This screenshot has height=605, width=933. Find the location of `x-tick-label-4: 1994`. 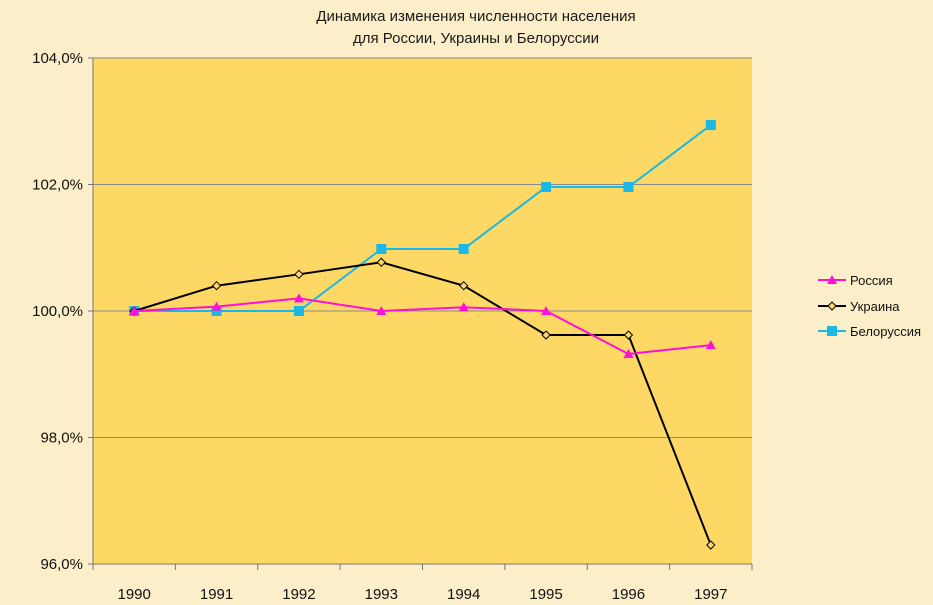

x-tick-label-4: 1994 is located at coordinates (463, 594).